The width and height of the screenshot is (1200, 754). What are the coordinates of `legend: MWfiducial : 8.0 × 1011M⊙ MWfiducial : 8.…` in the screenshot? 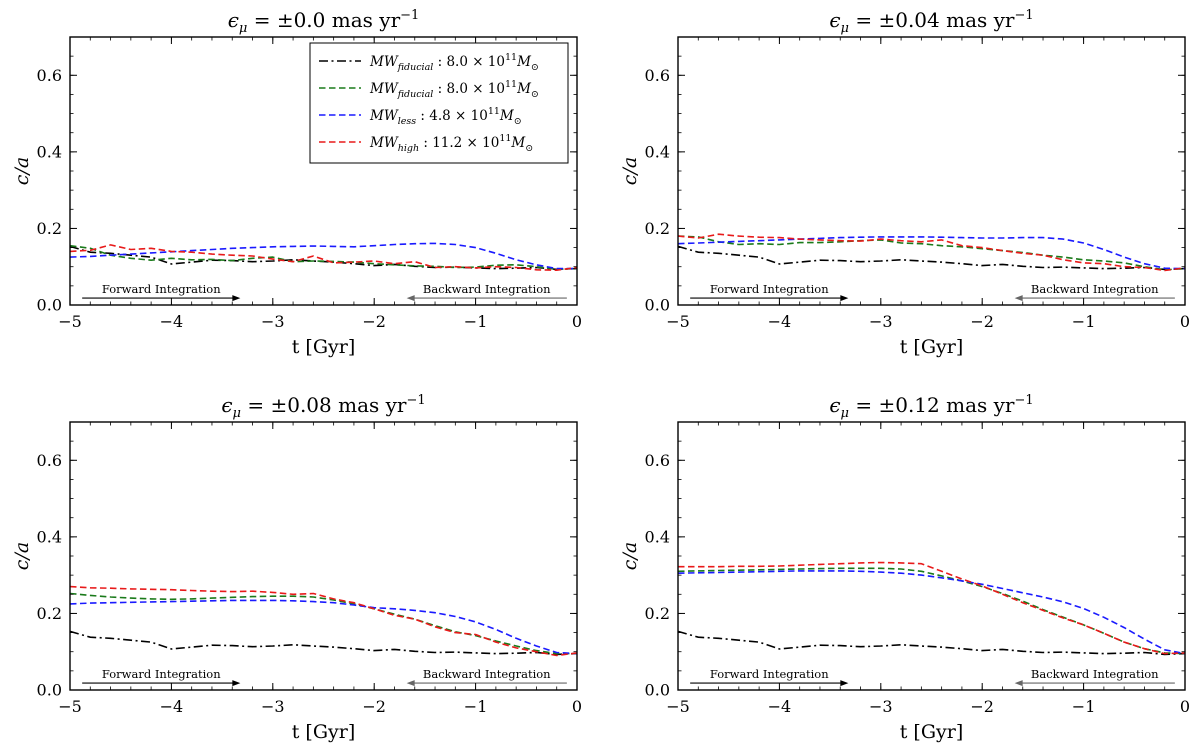 It's located at (439, 103).